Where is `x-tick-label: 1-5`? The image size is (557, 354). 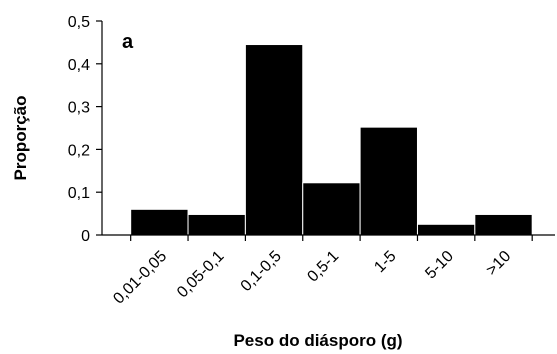
x-tick-label: 1-5 is located at coordinates (385, 262).